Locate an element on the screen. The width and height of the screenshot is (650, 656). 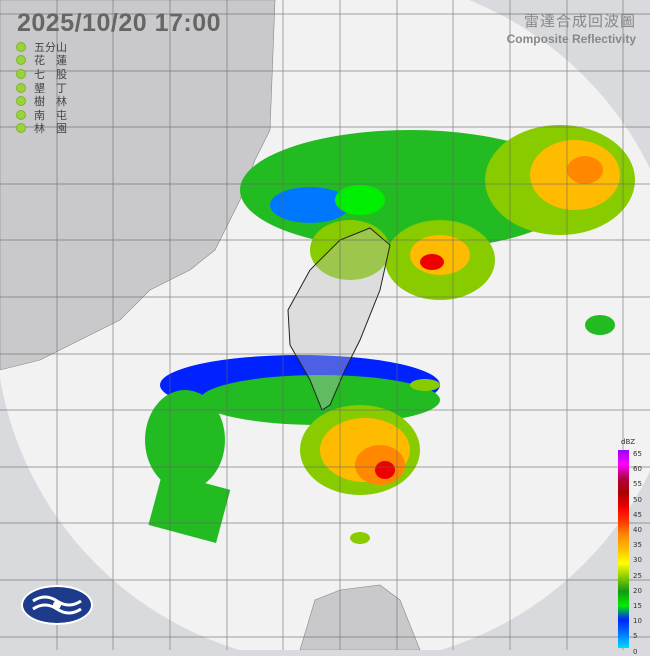
product-title-en: Composite Reflectivity is located at coordinates (571, 39).